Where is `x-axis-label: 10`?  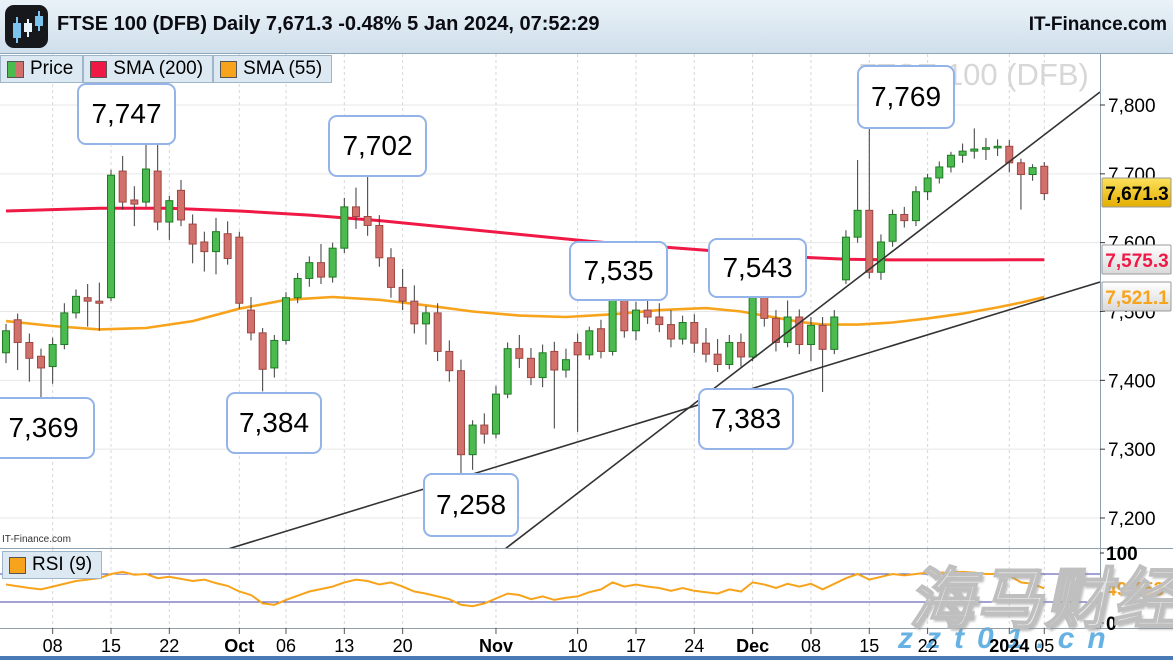 x-axis-label: 10 is located at coordinates (578, 646).